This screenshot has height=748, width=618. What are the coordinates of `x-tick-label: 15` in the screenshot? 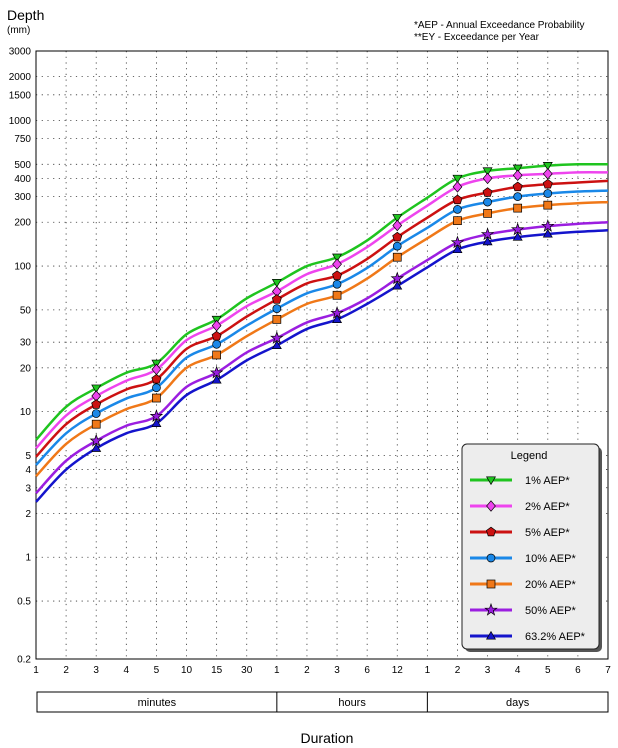 It's located at (217, 670).